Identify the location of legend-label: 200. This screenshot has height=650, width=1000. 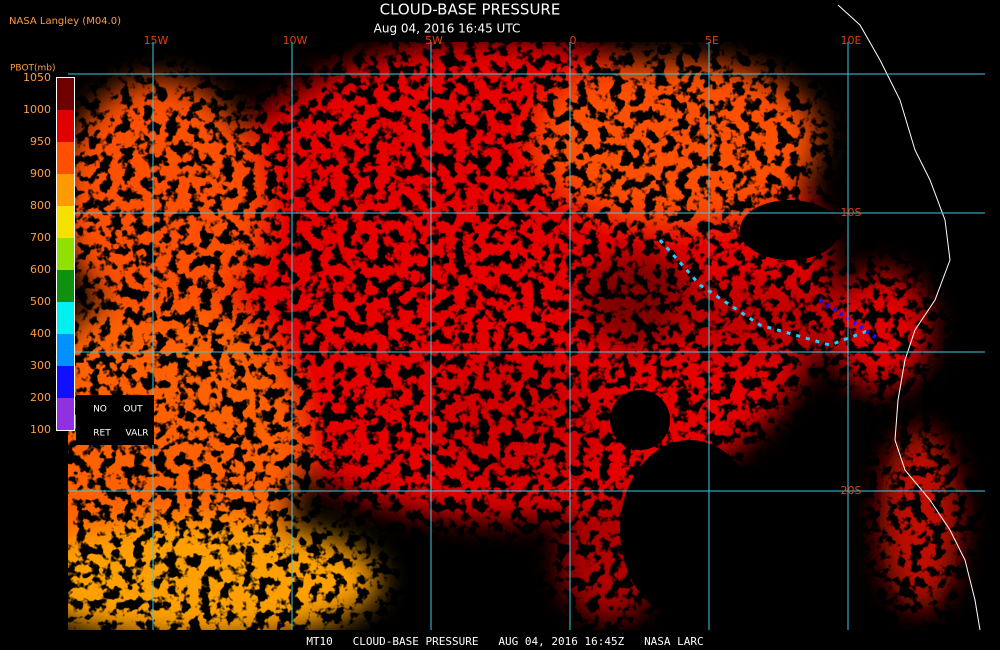
(40, 397).